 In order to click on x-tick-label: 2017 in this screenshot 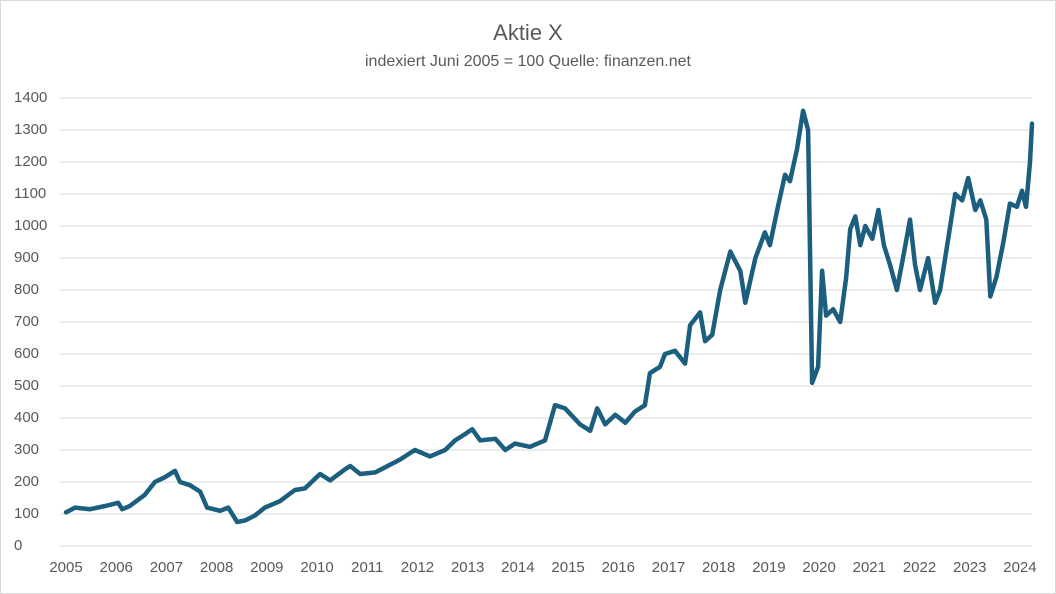, I will do `click(668, 567)`.